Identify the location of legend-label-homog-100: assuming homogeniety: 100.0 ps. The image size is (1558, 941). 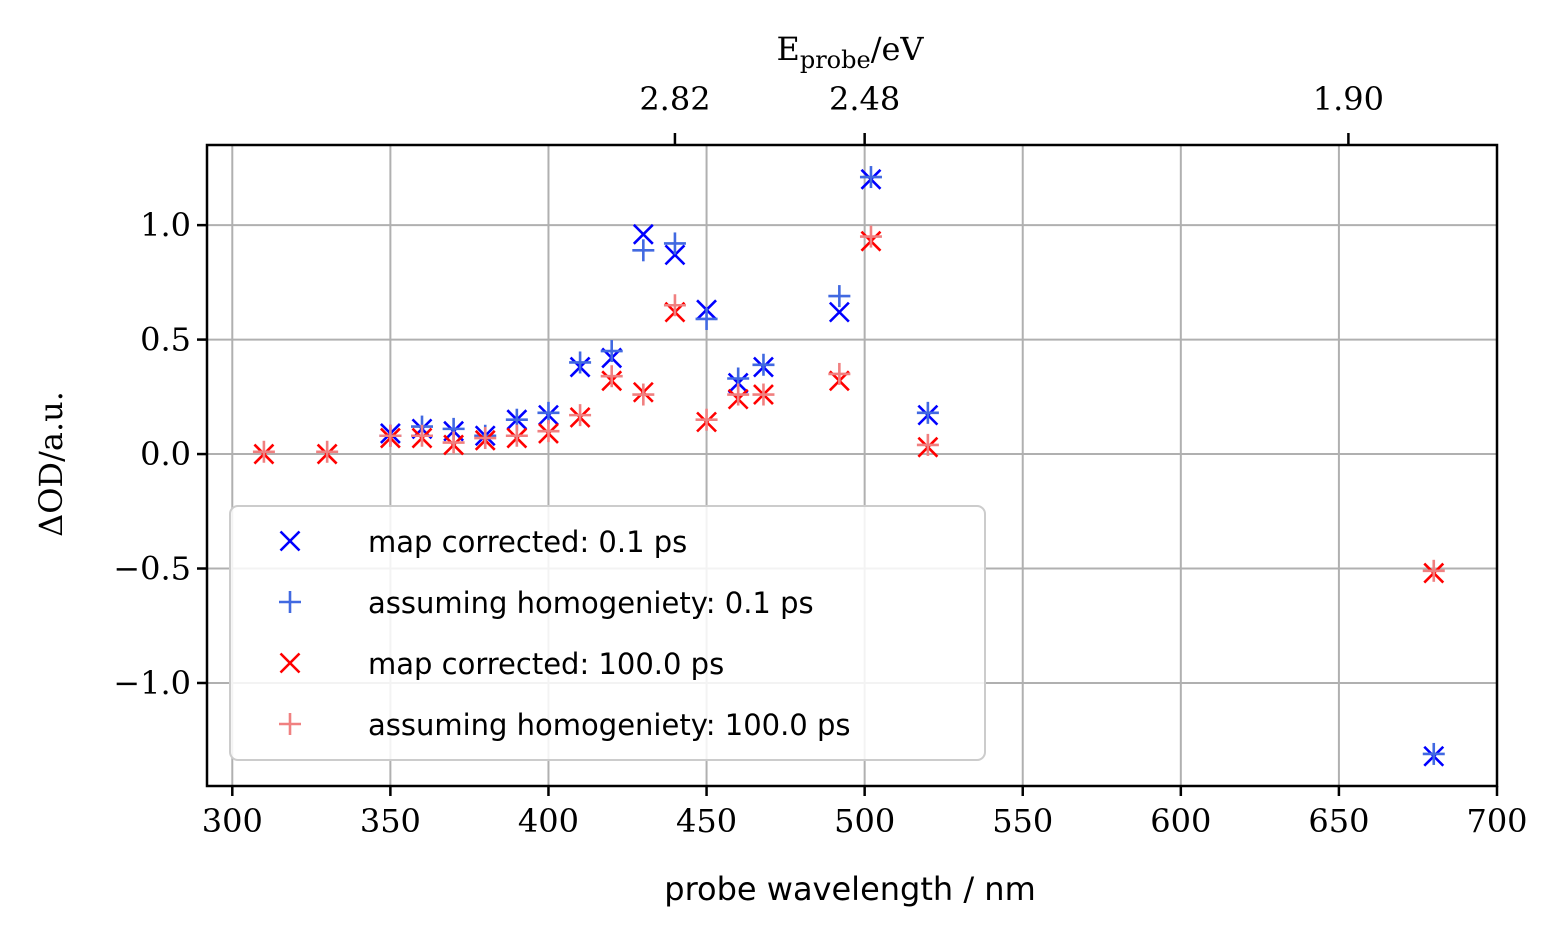
(609, 725).